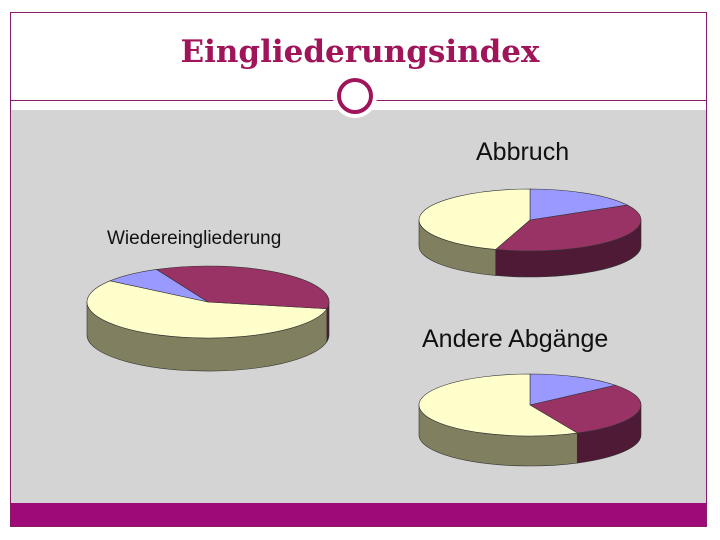 The height and width of the screenshot is (540, 720). I want to click on footer-bar, so click(358, 514).